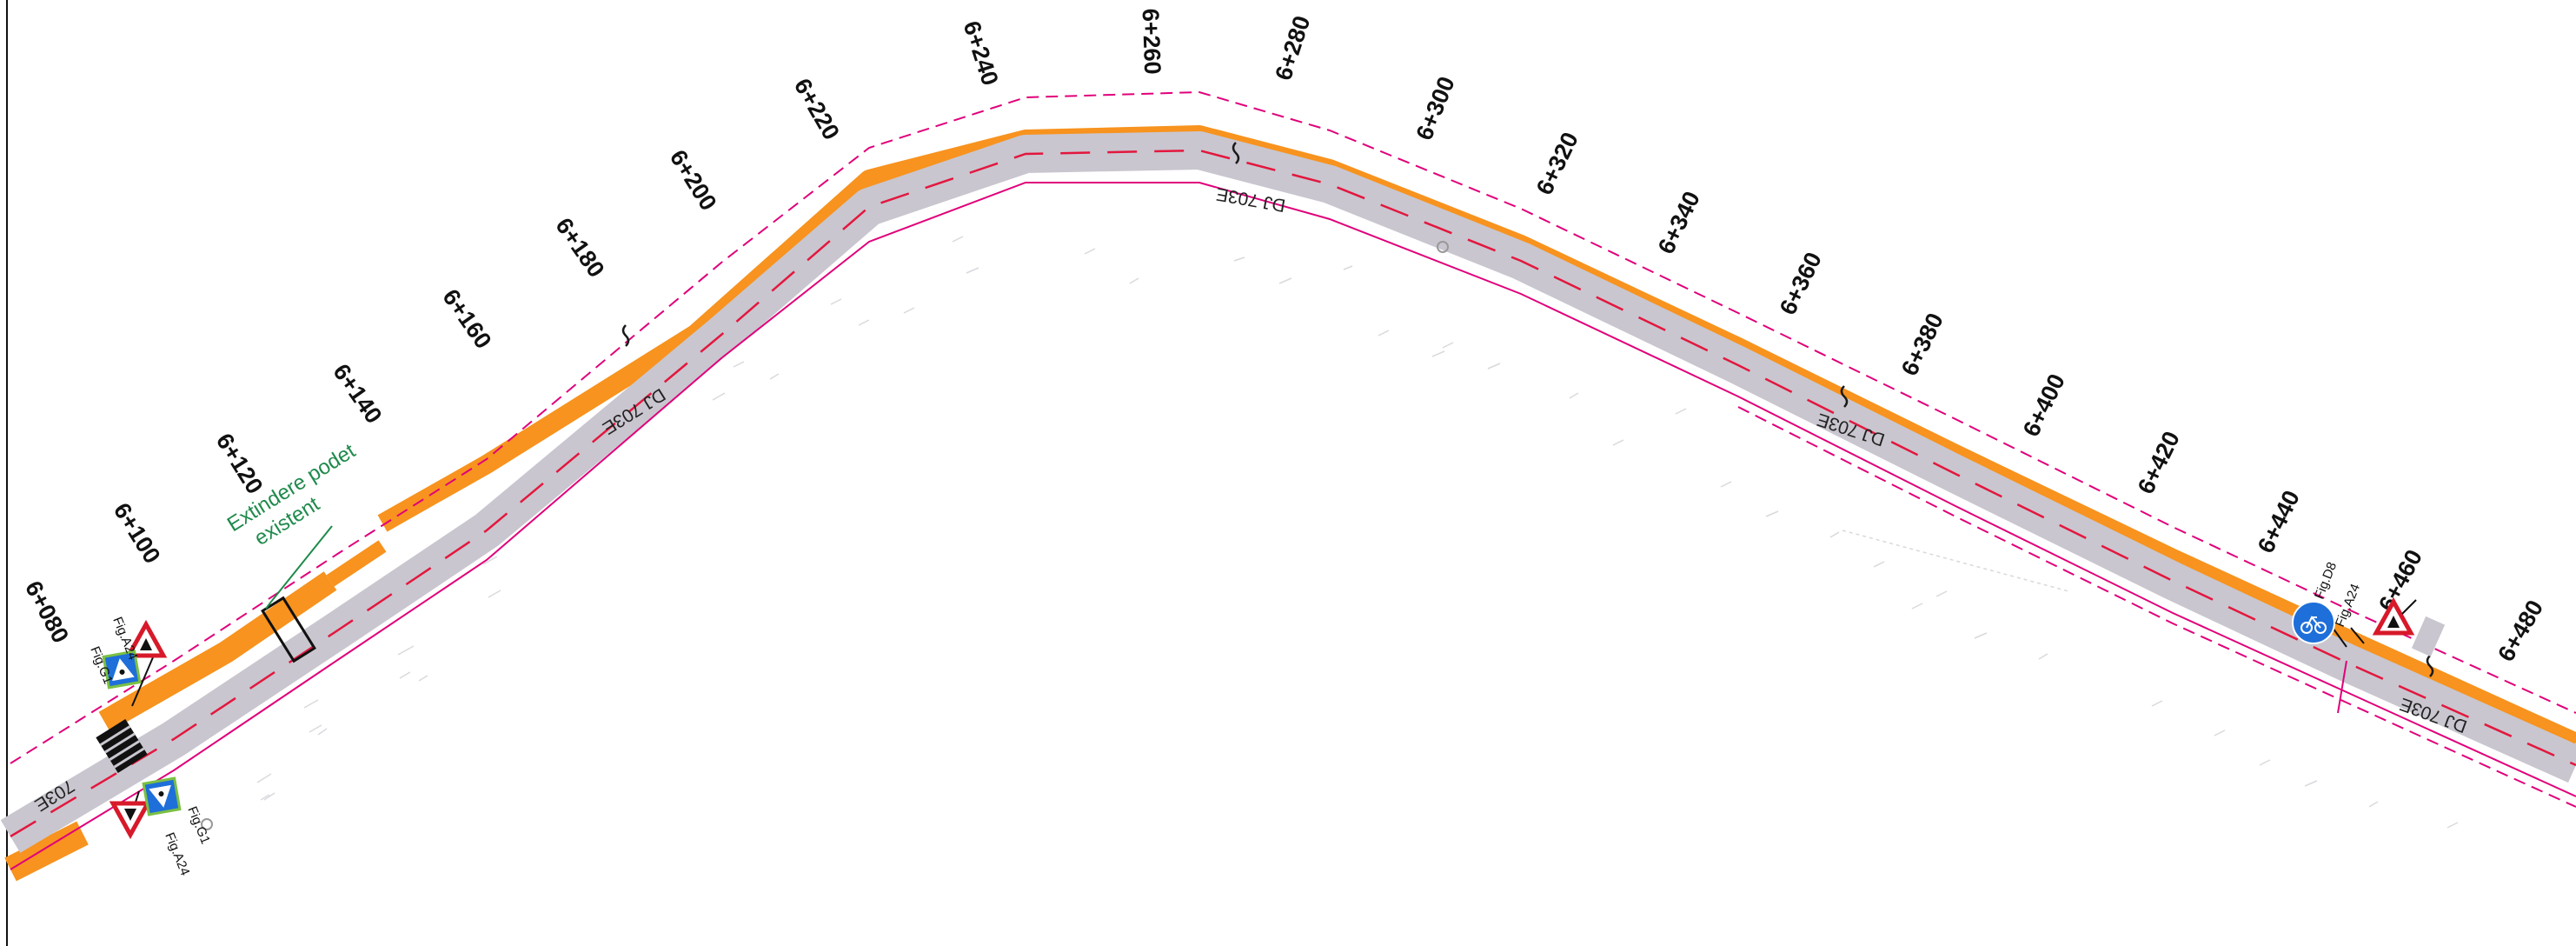 Image resolution: width=2576 pixels, height=946 pixels. I want to click on chainage-label: 6+280, so click(1292, 48).